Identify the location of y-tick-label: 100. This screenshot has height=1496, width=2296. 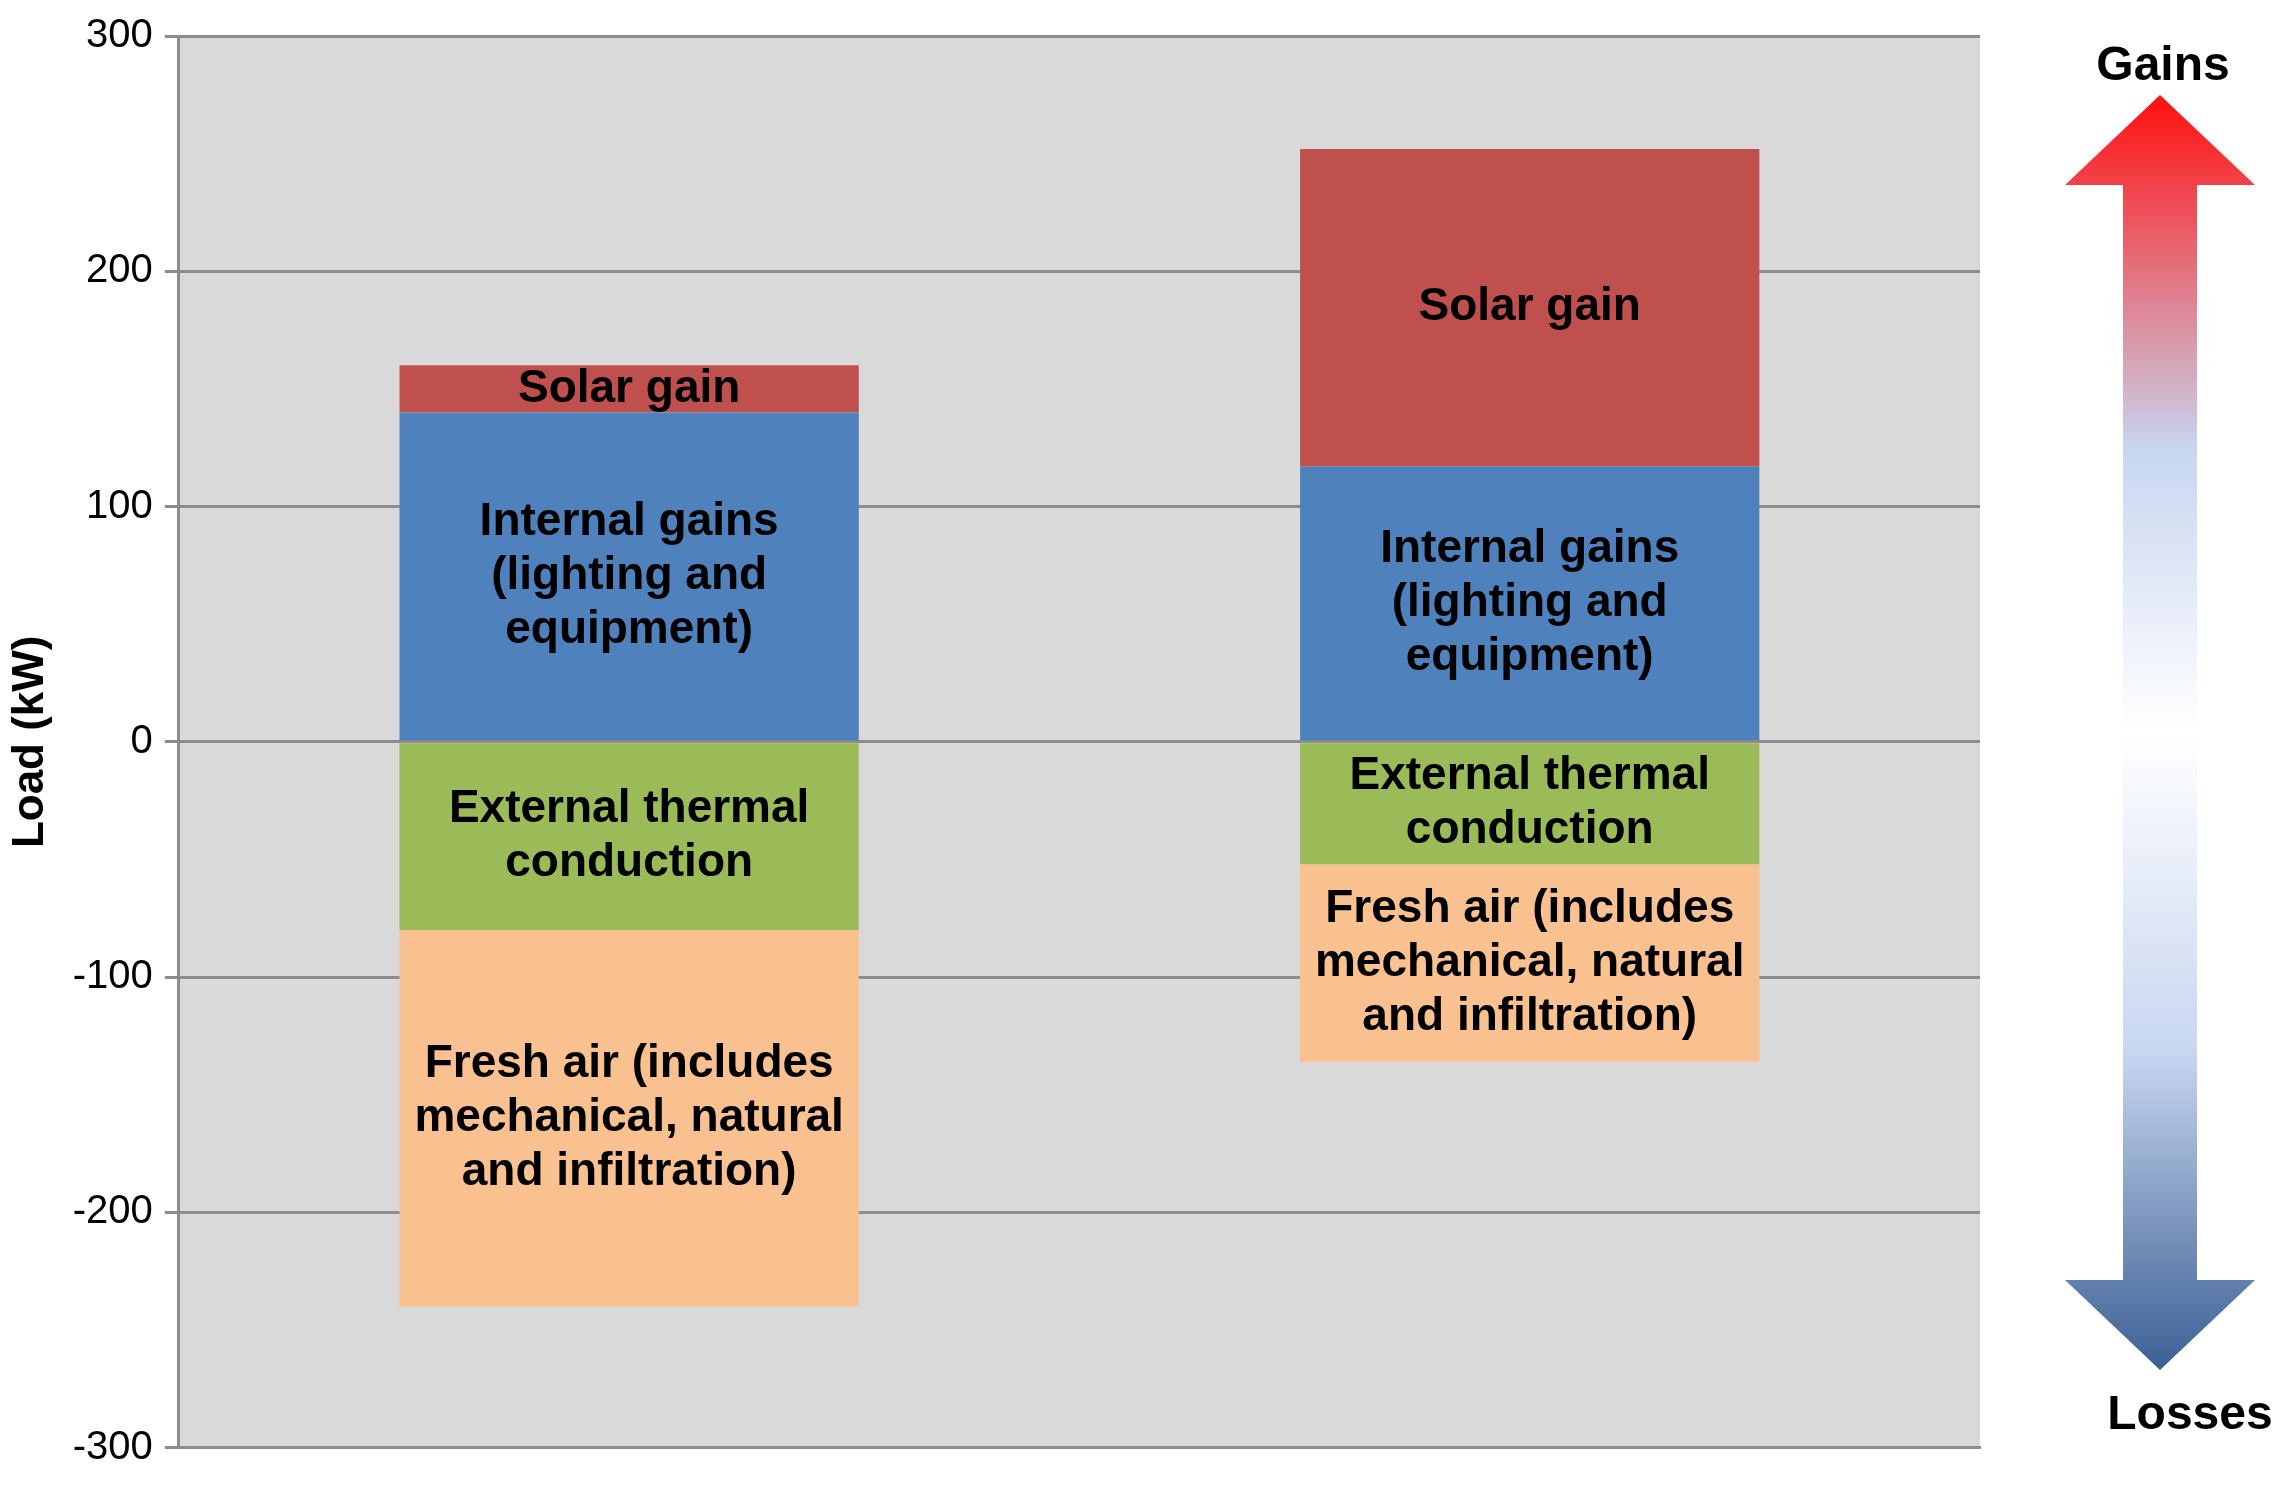
(119, 503).